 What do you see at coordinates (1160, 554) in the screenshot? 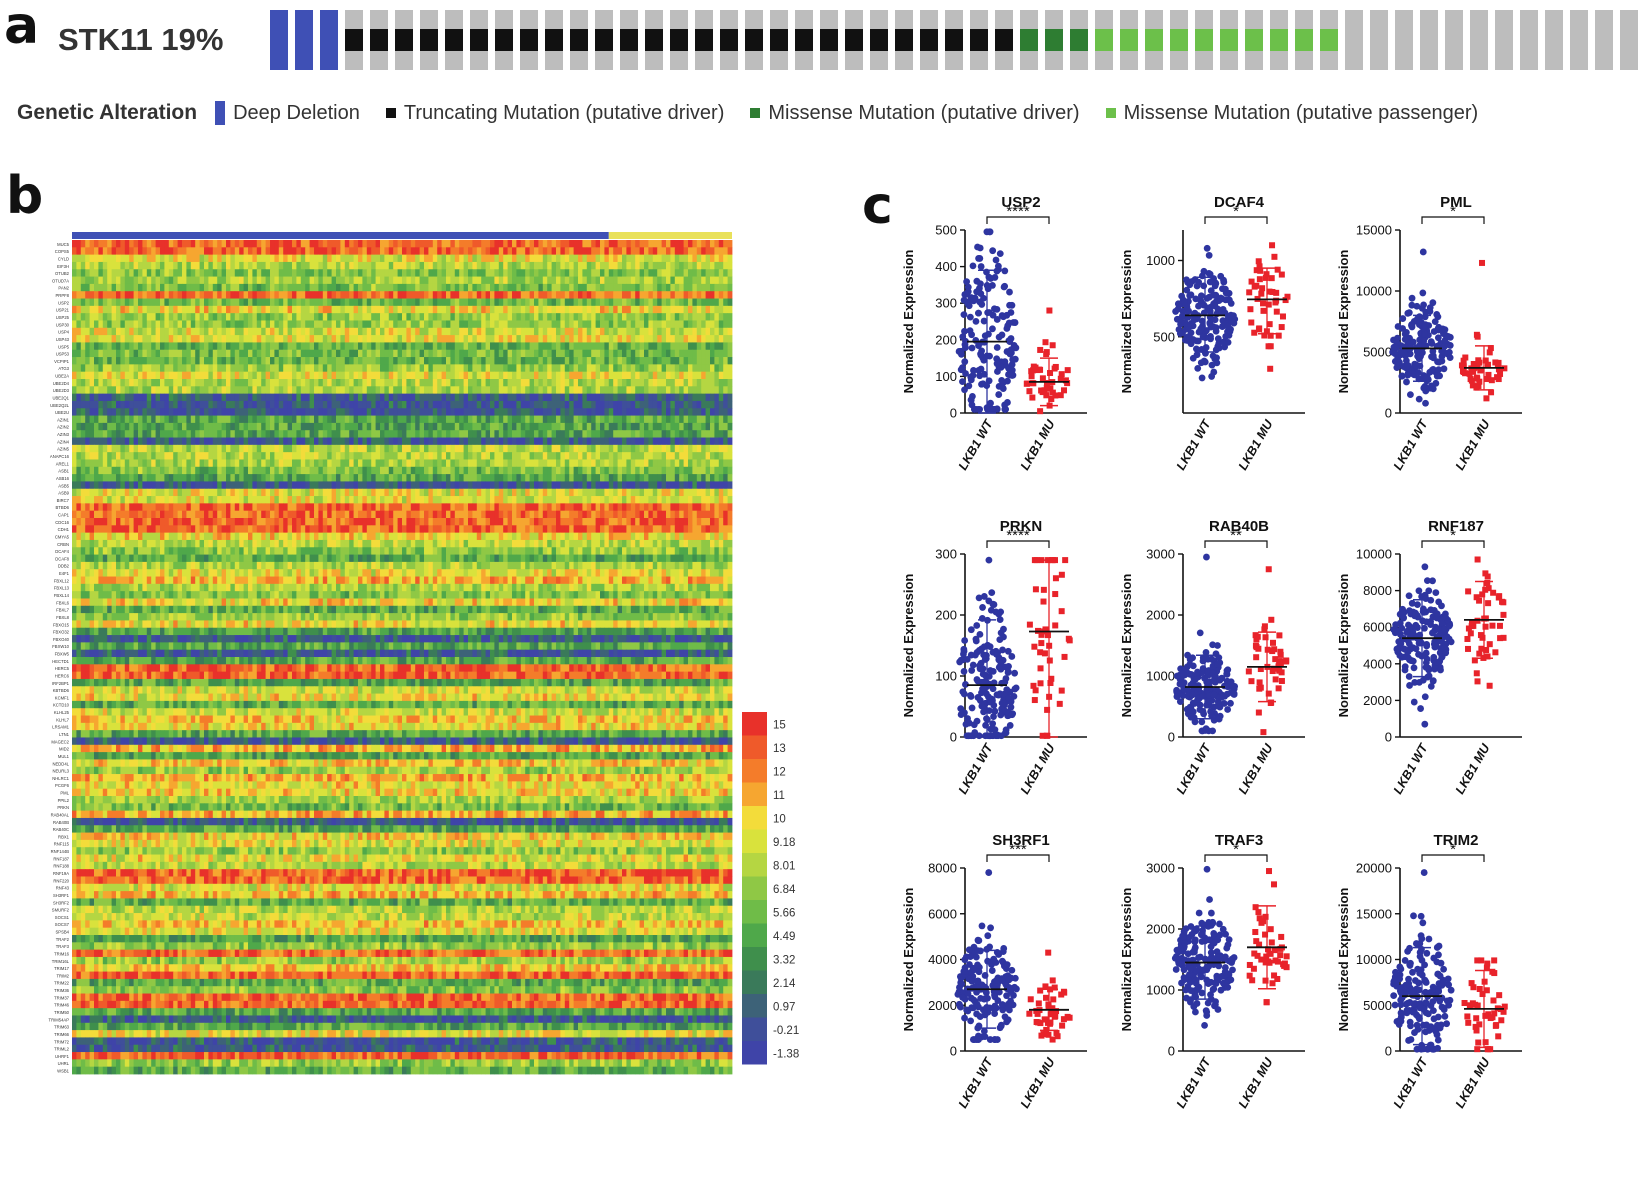
I see `y-tick-label: 3000` at bounding box center [1160, 554].